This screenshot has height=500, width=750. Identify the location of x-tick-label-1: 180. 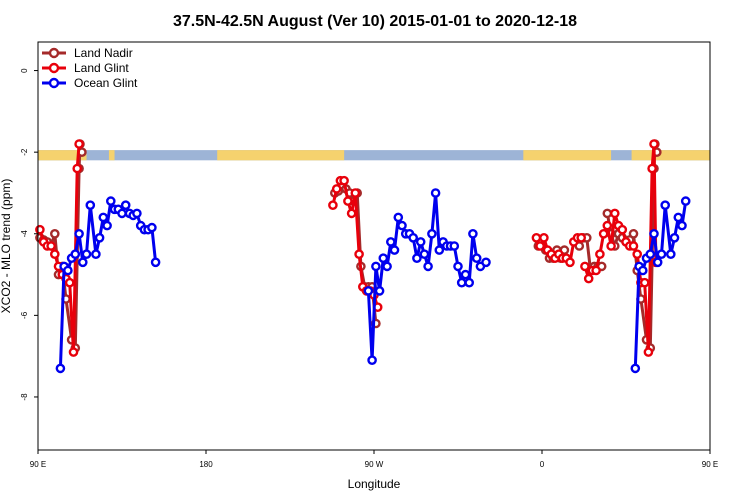
(206, 464).